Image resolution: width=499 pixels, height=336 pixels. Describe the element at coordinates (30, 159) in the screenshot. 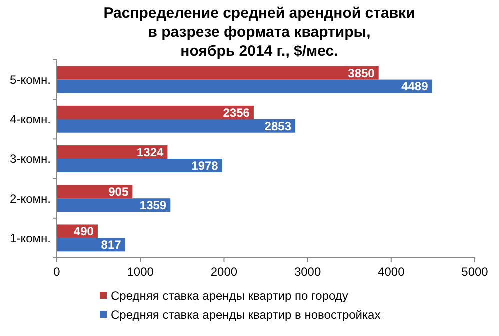

I see `y-tick-label: 3-комн.` at that location.